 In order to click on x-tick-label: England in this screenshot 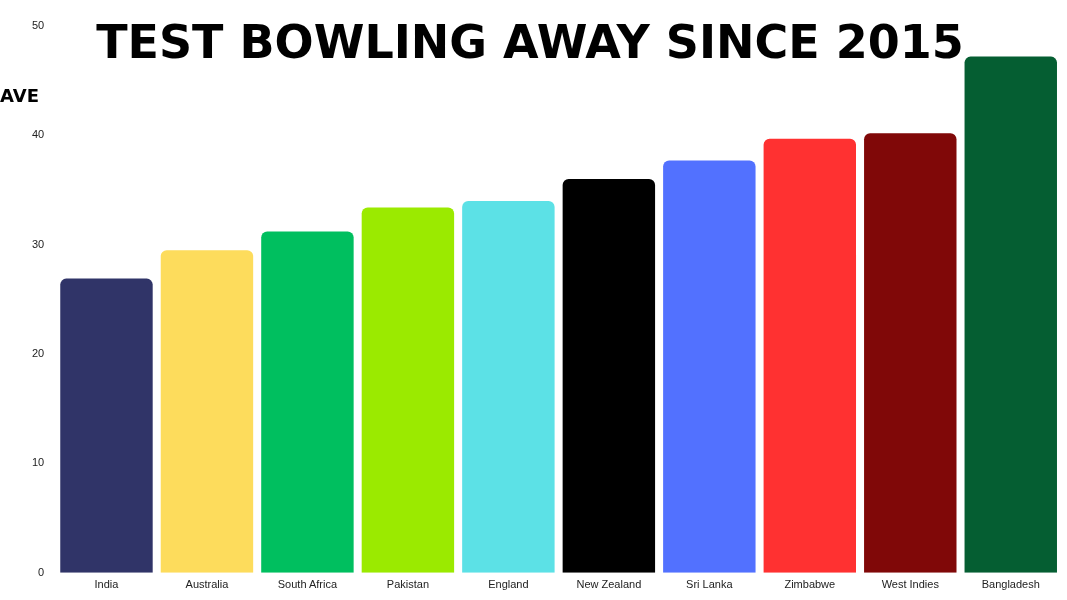, I will do `click(508, 584)`.